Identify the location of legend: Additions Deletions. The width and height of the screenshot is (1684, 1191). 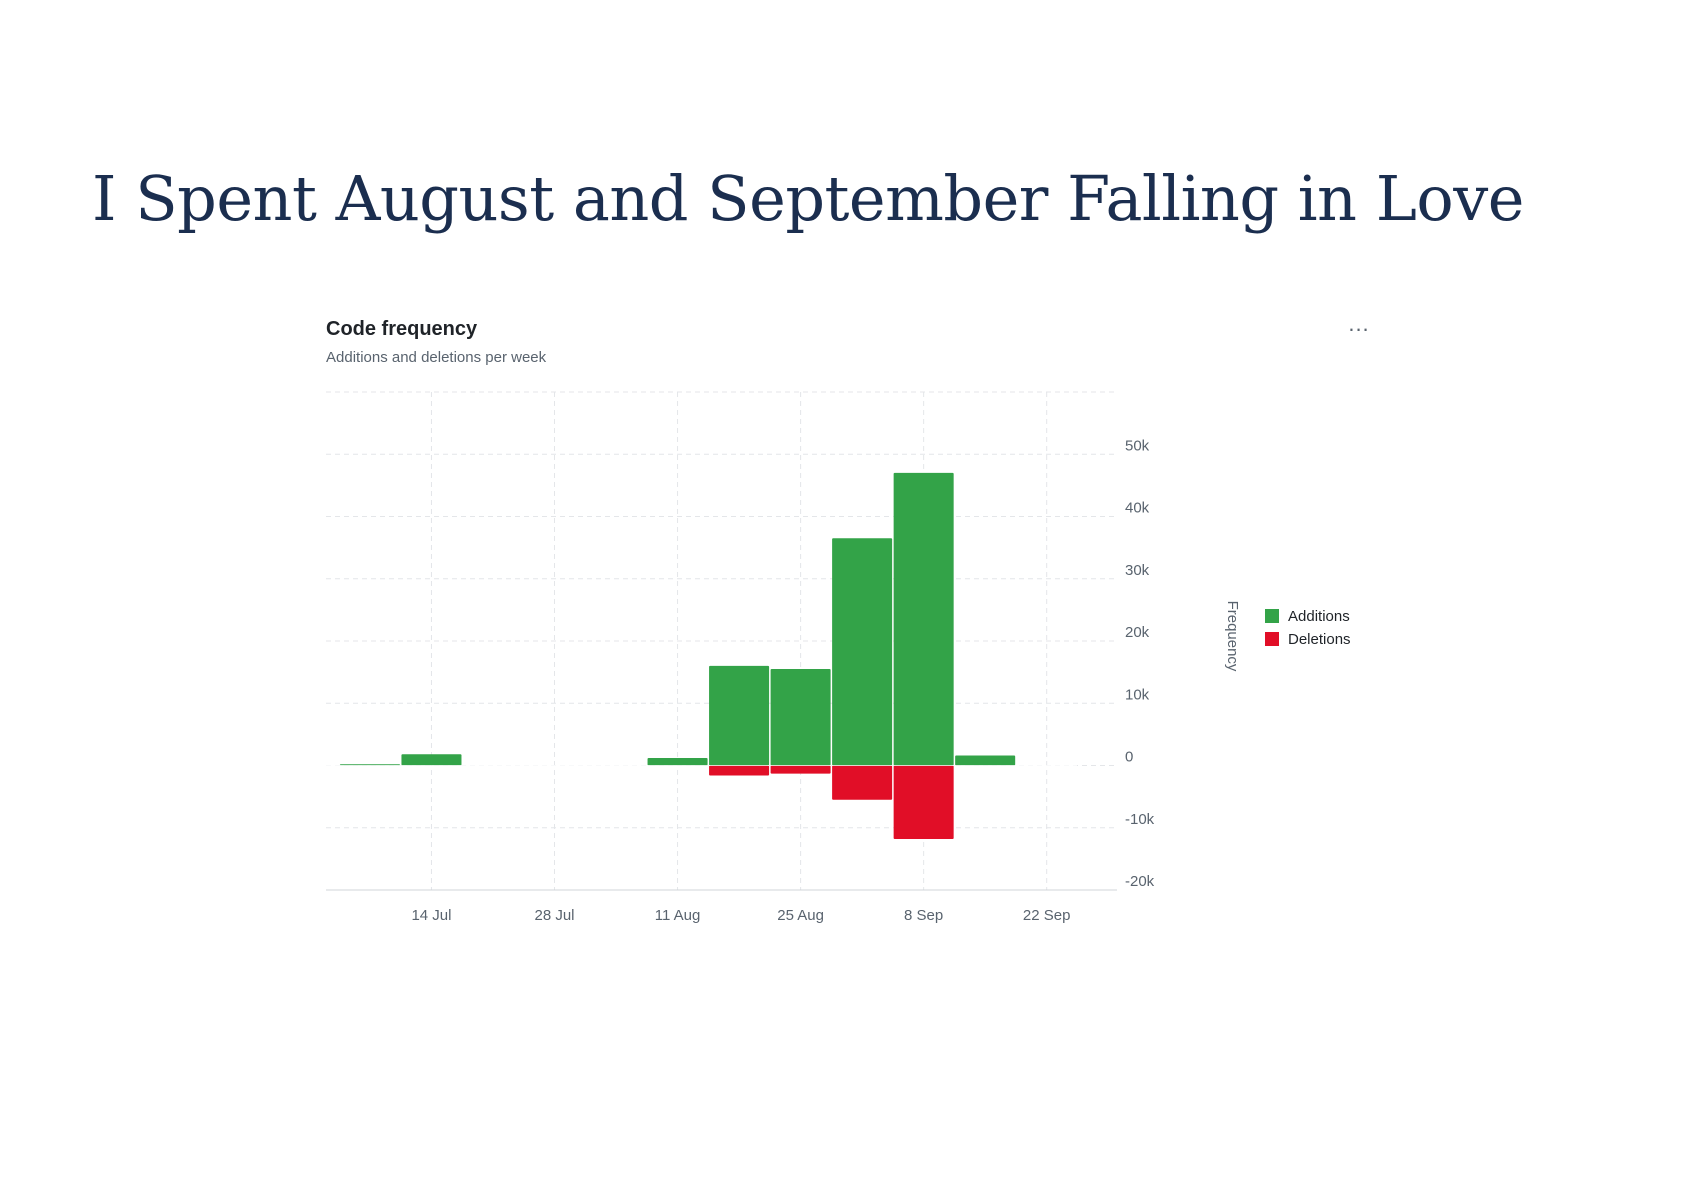
(1308, 628).